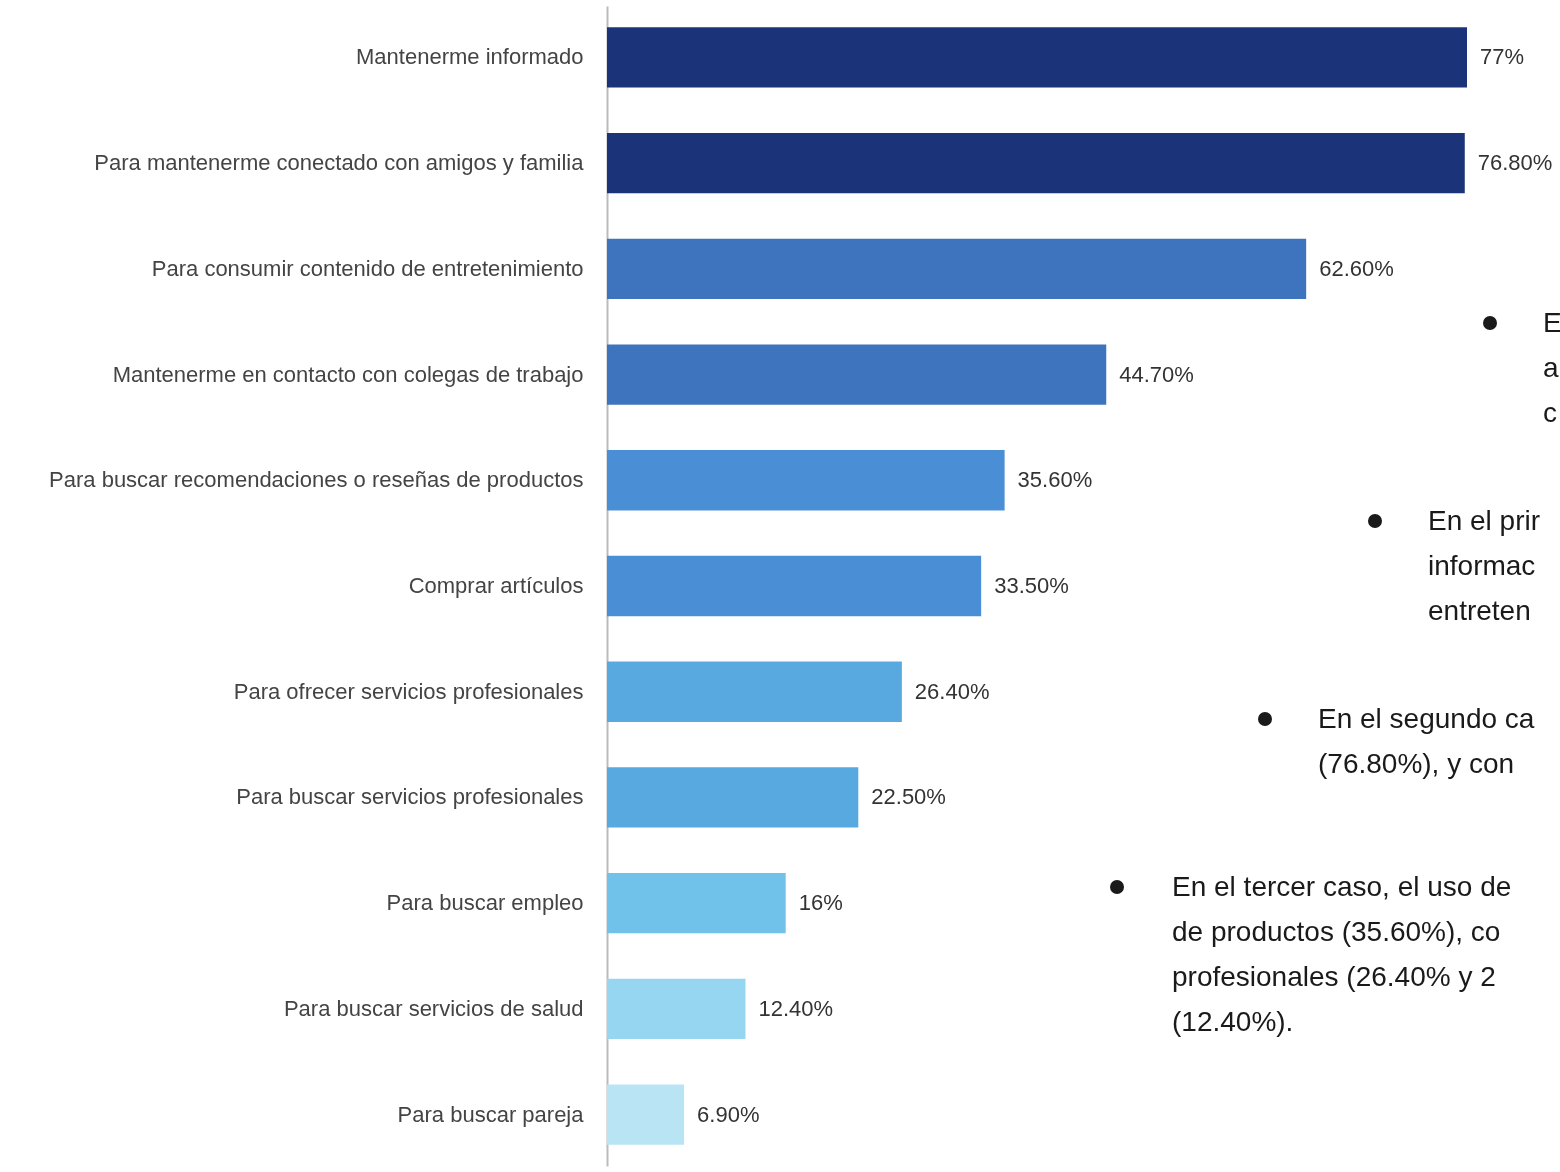  I want to click on y-tick-label: Para buscar servicios profesionales, so click(410, 797).